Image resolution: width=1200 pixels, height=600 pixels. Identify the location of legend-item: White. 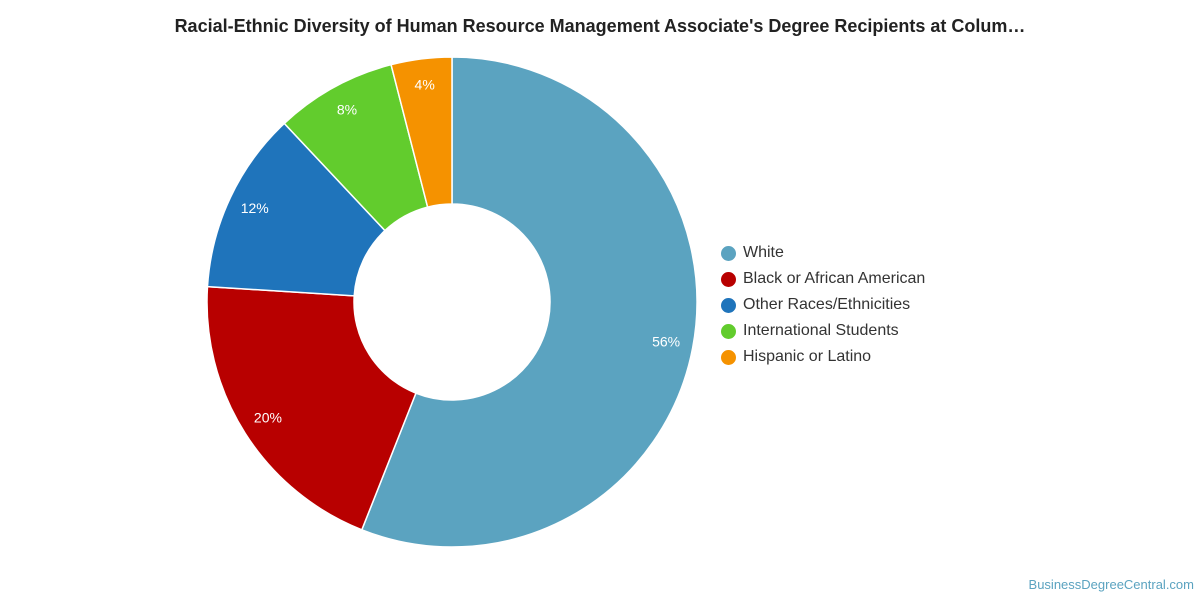
(823, 253).